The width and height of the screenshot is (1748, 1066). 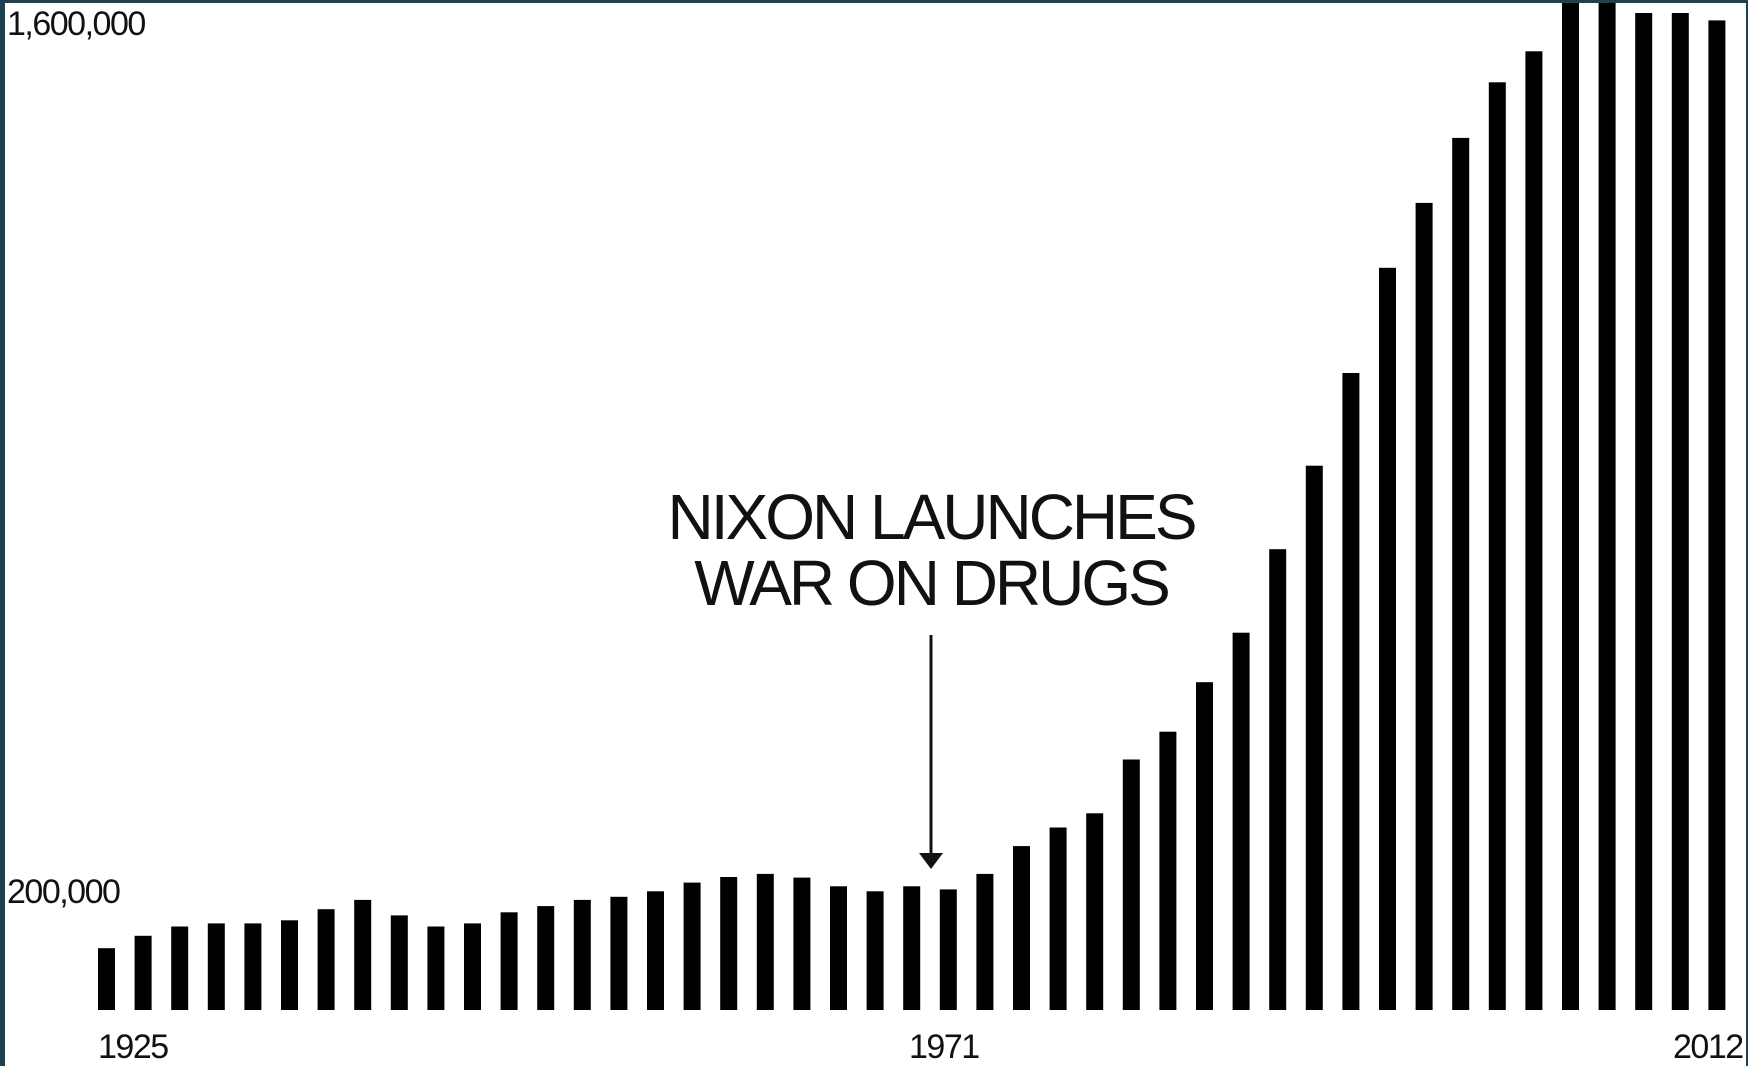 What do you see at coordinates (1708, 1047) in the screenshot?
I see `x-tick-label-end: 2012` at bounding box center [1708, 1047].